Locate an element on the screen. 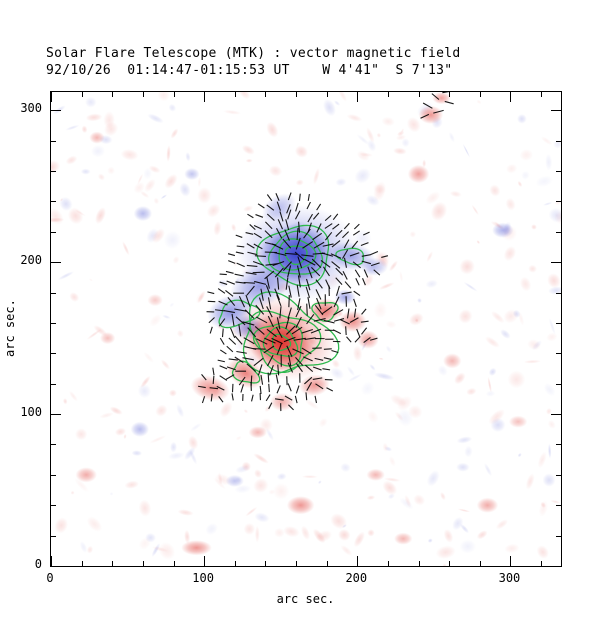 The width and height of the screenshot is (612, 617). y-axis-label: arc sec. is located at coordinates (10, 328).